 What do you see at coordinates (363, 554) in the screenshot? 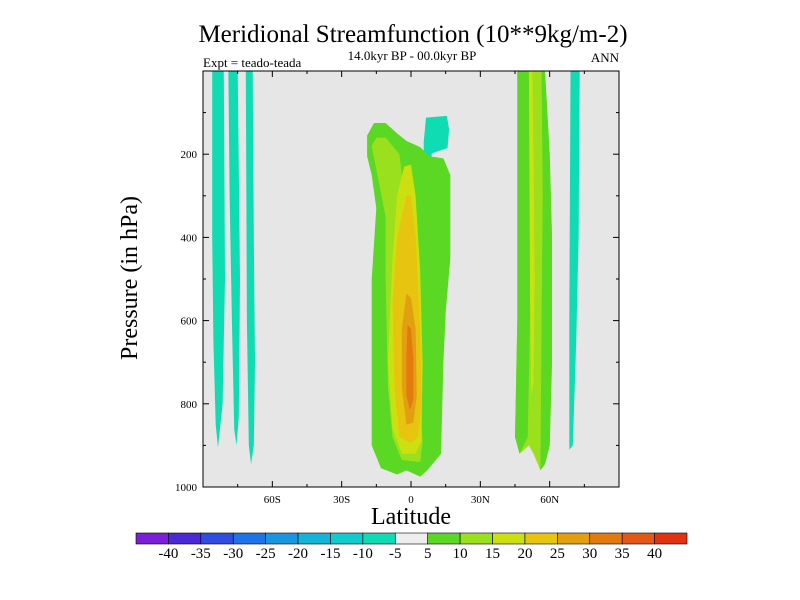
I see `colorbar-label: -10` at bounding box center [363, 554].